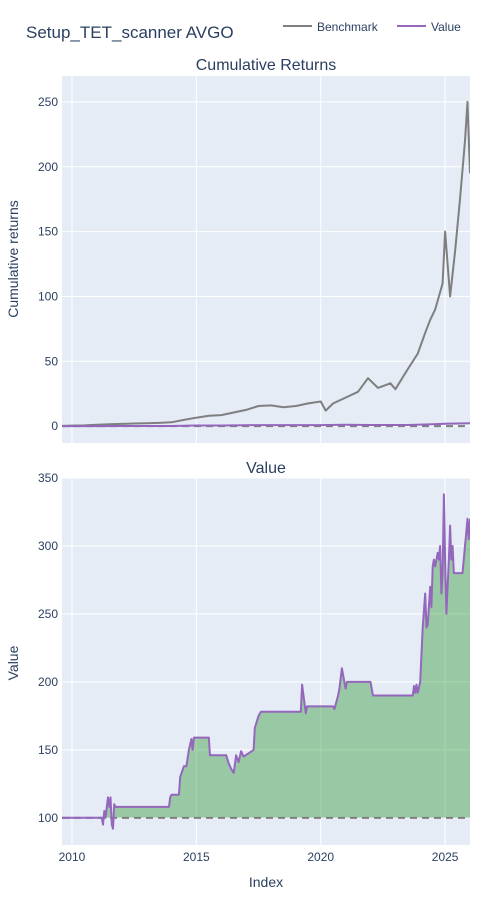 The width and height of the screenshot is (500, 900). Describe the element at coordinates (52, 361) in the screenshot. I see `y-tick-label: 50` at that location.